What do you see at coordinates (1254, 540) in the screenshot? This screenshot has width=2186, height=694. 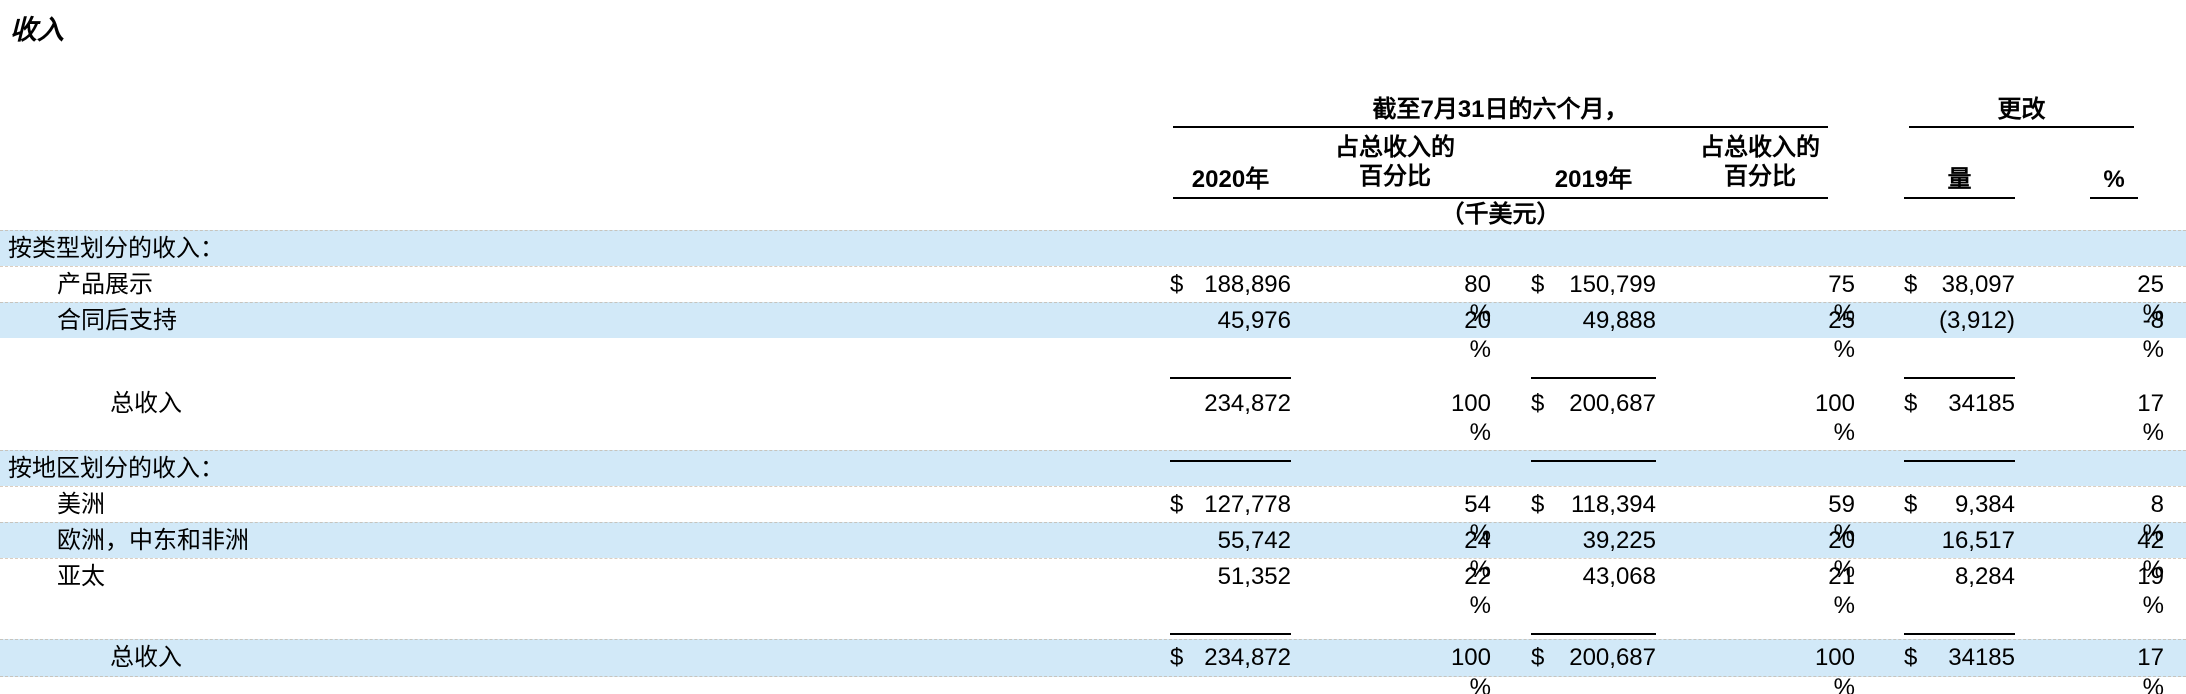 I see `amount-value: 55,742` at bounding box center [1254, 540].